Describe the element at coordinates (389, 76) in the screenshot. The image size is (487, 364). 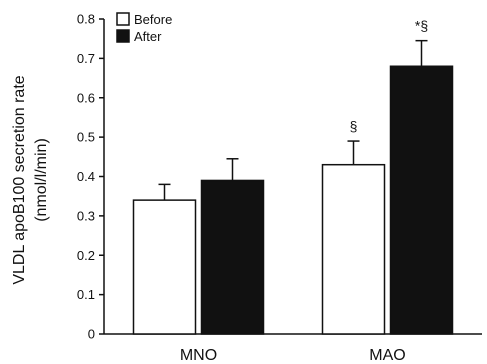
I see `annotations: § *§` at that location.